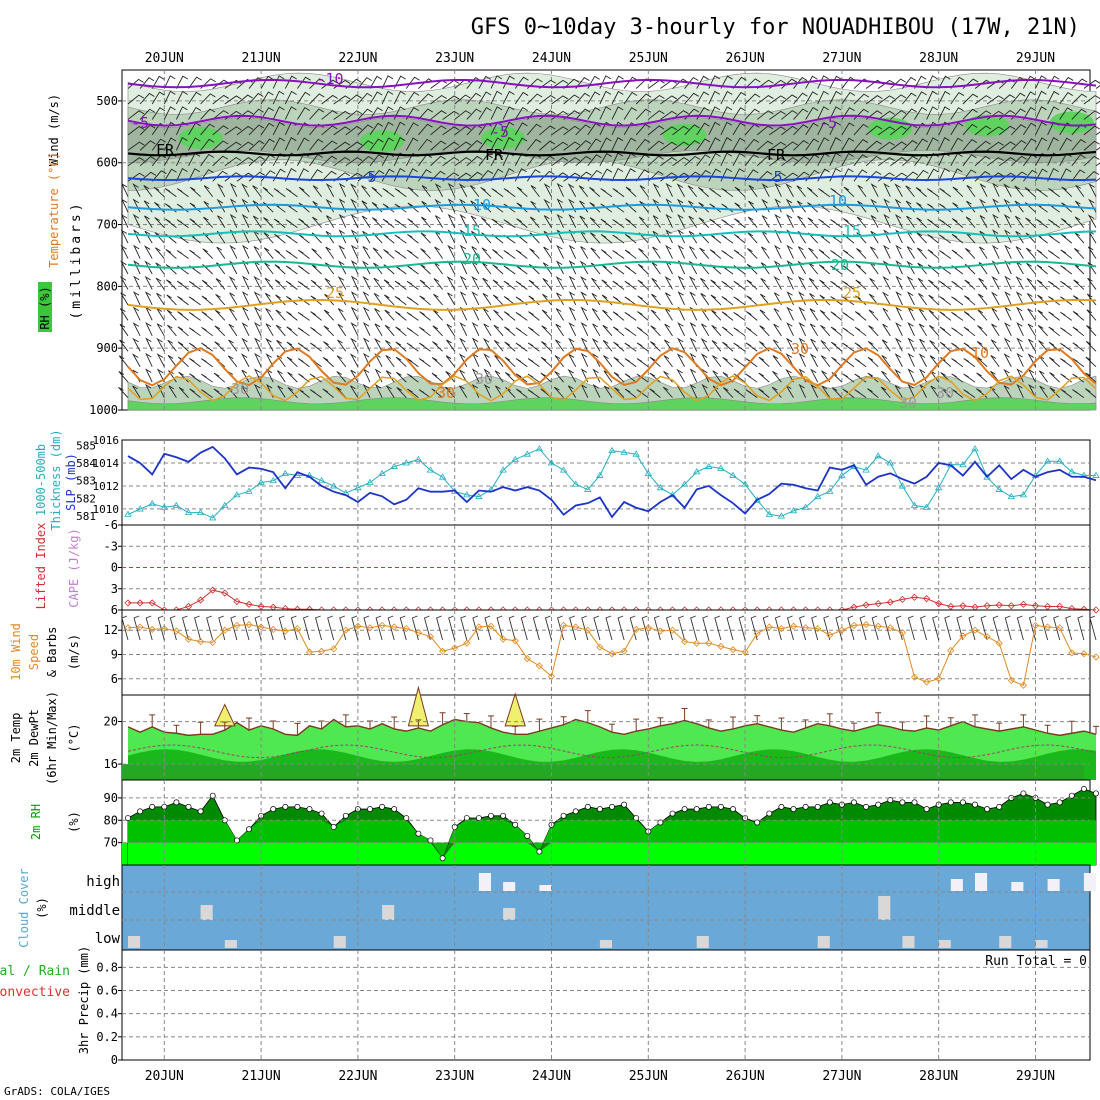 The height and width of the screenshot is (1100, 1100). I want to click on slp-label: SLP (mb), so click(71, 482).